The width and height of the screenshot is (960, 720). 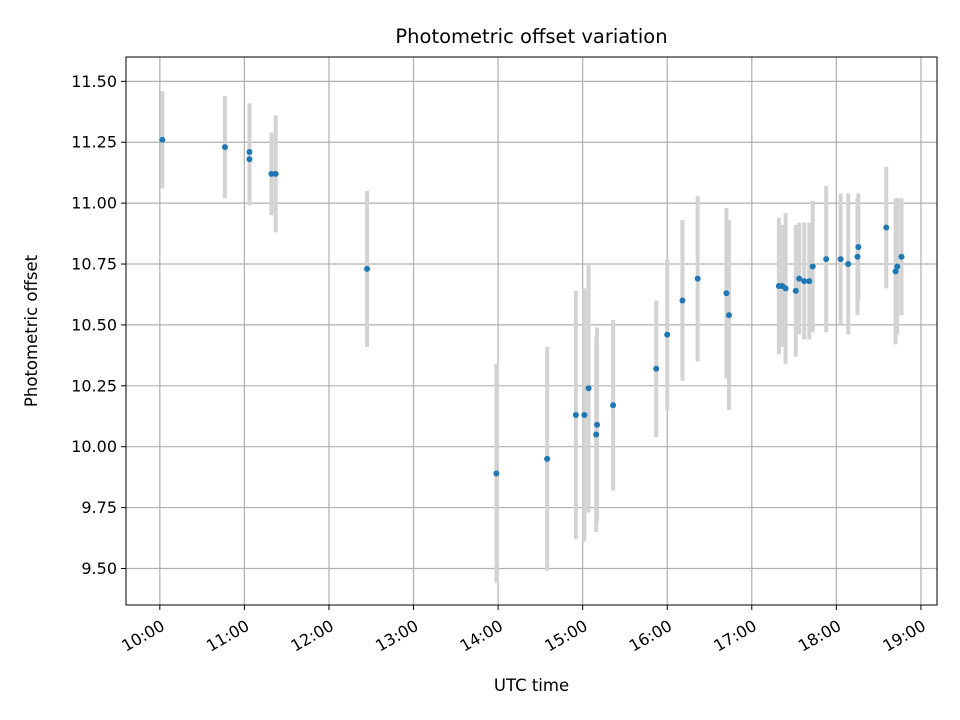 I want to click on chart-title: Photometric offset variation, so click(x=531, y=36).